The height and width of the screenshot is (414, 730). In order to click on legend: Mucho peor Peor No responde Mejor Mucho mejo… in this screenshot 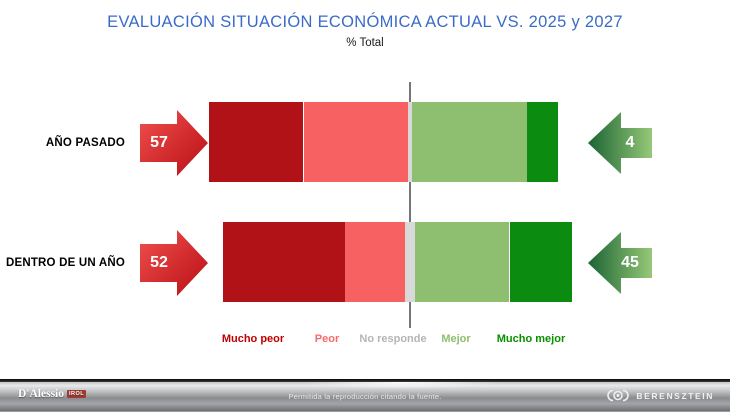, I will do `click(365, 341)`.